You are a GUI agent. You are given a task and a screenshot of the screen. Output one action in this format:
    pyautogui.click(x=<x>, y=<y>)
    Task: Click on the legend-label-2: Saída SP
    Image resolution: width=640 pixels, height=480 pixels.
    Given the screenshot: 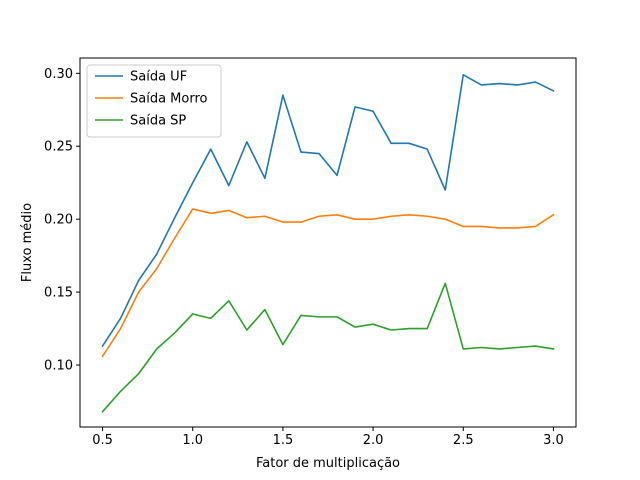 What is the action you would take?
    pyautogui.click(x=158, y=121)
    